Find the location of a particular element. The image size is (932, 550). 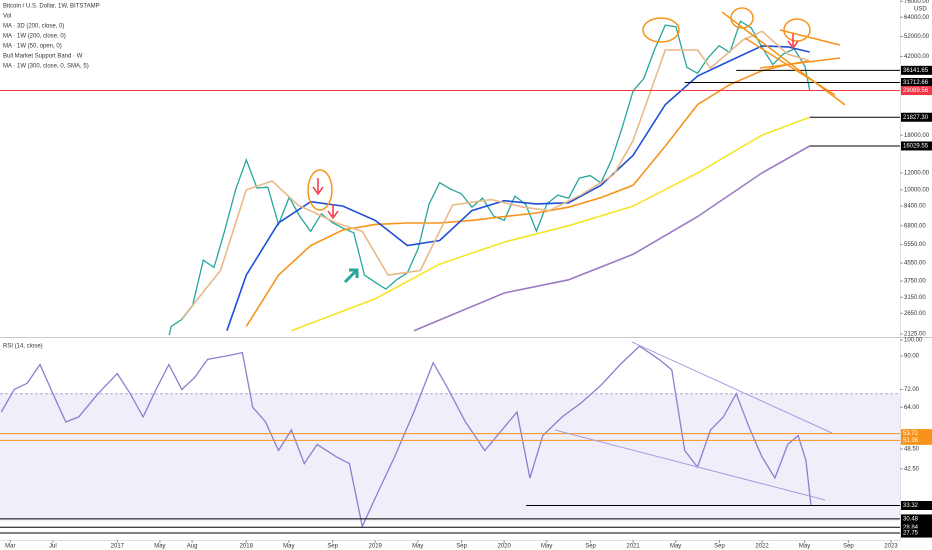

x-tick-label: 2018 is located at coordinates (247, 547).